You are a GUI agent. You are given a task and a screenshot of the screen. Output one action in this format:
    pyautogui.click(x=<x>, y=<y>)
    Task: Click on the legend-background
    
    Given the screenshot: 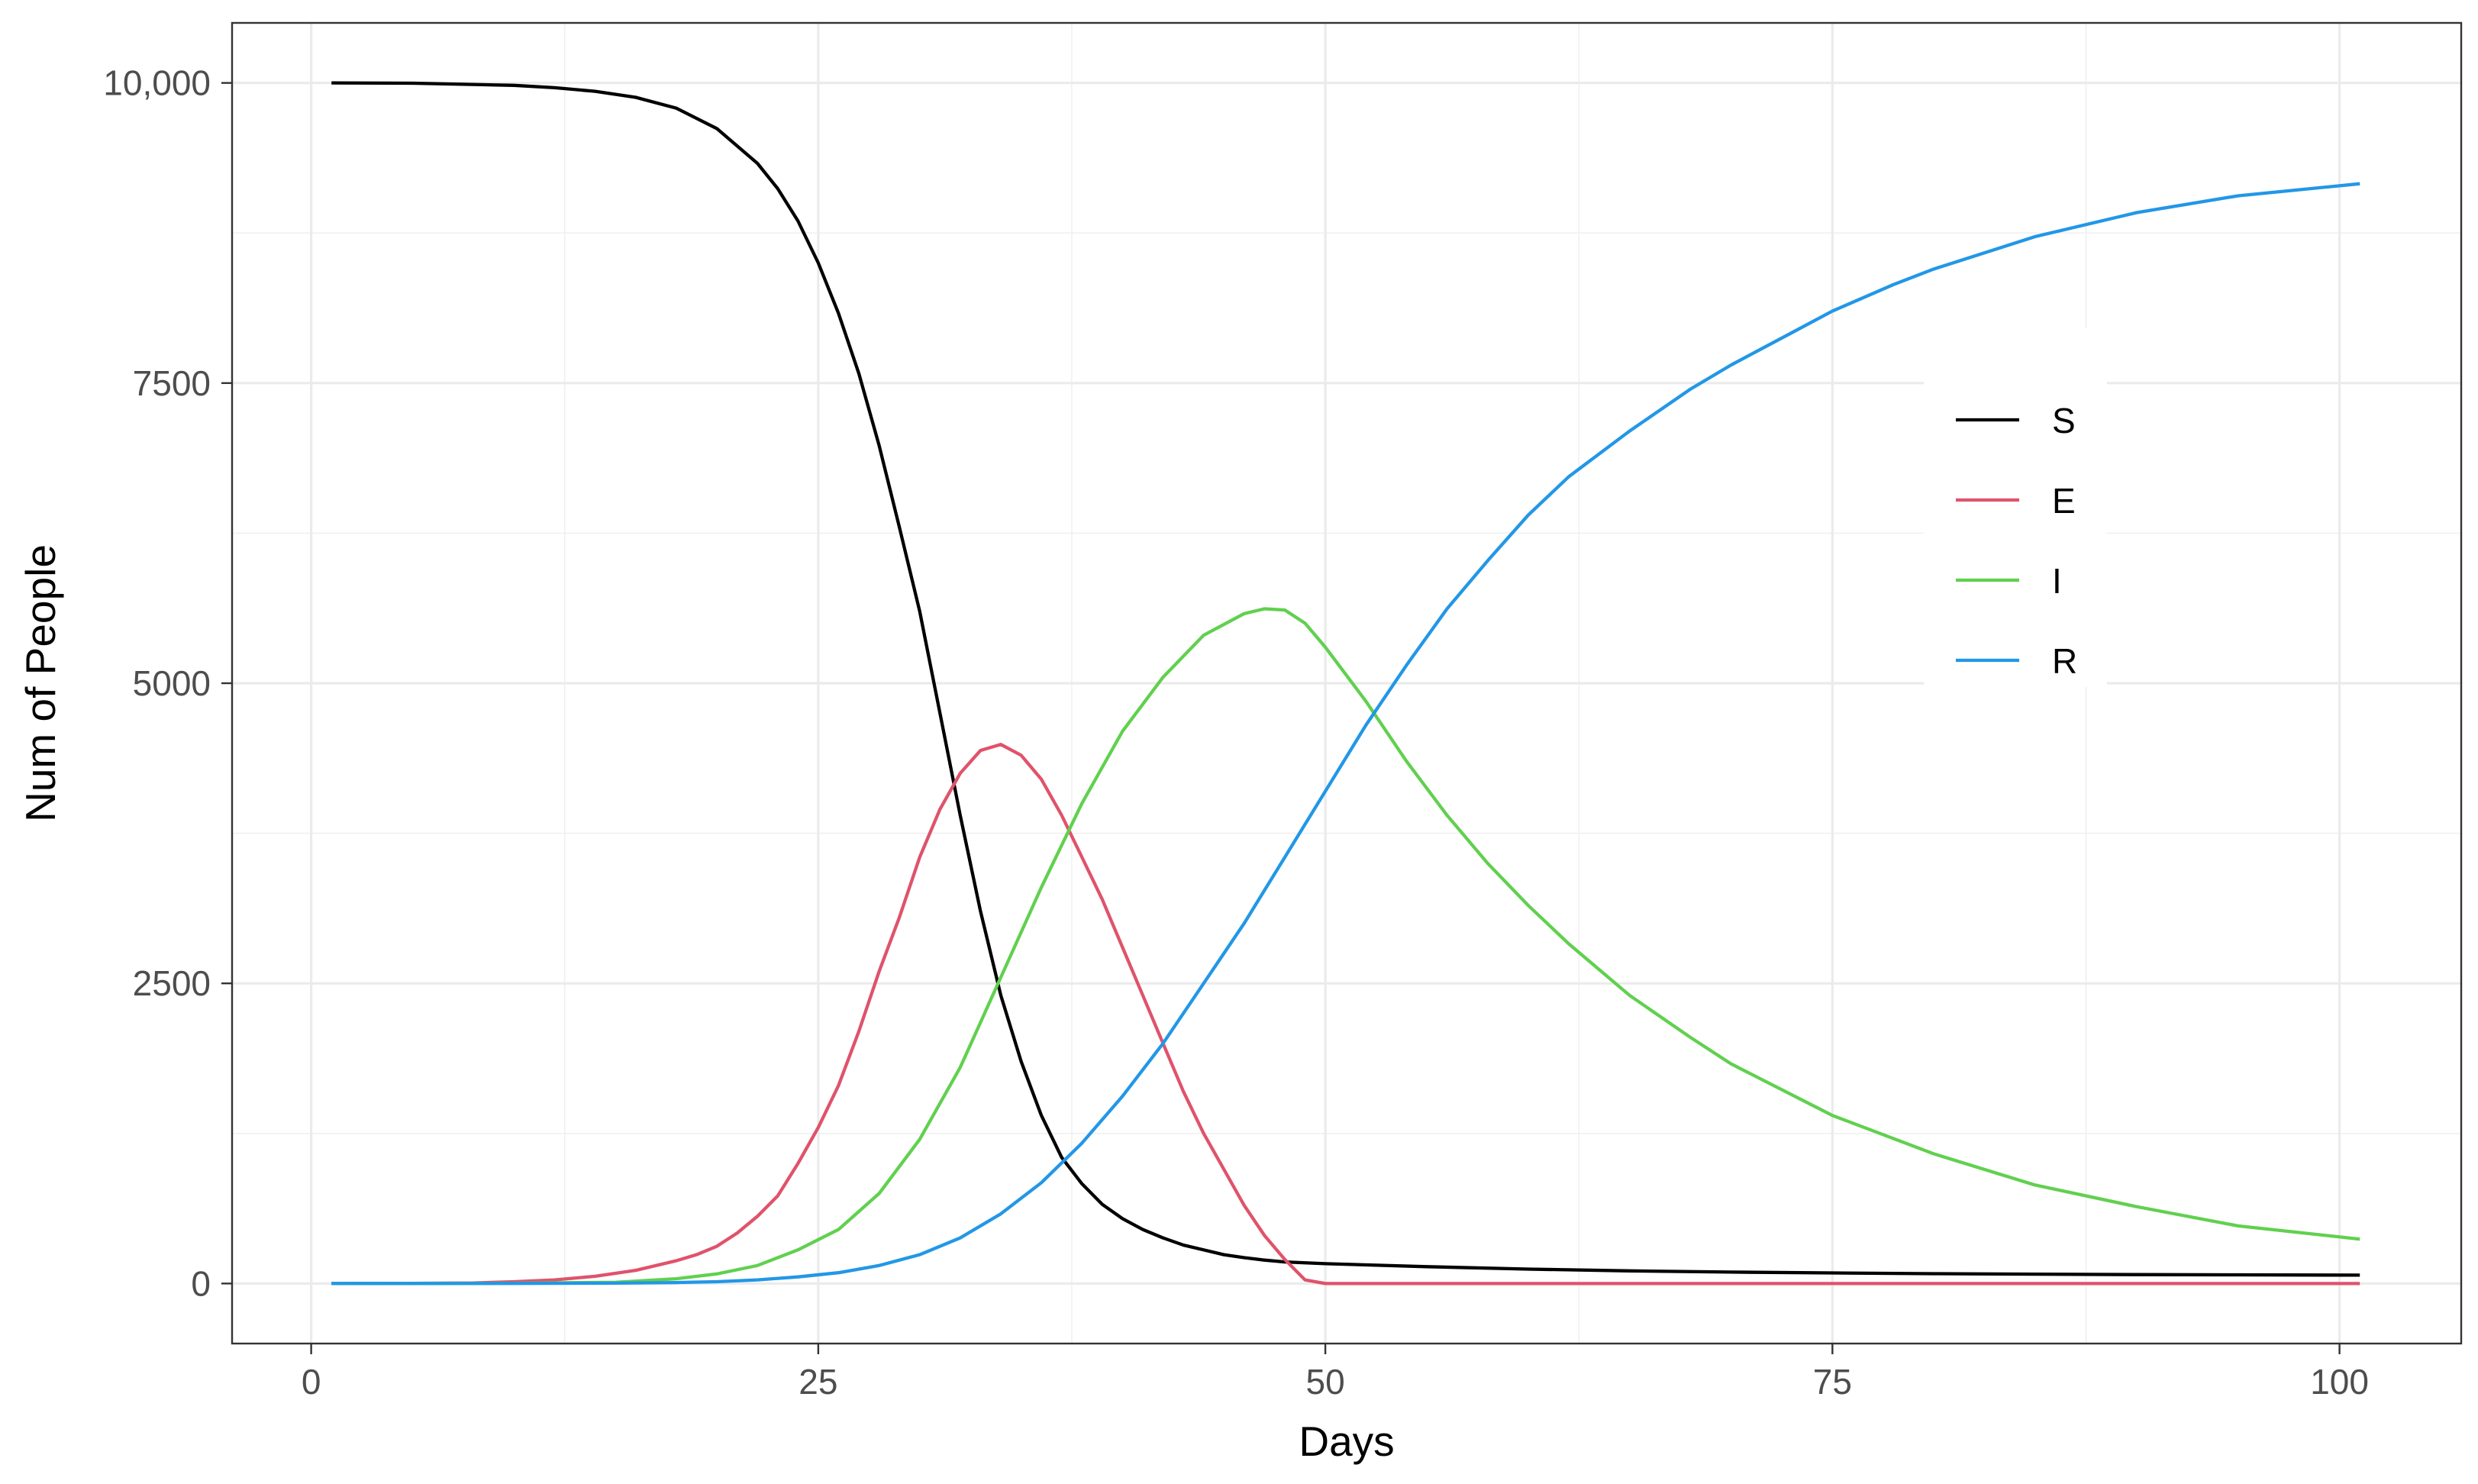 What is the action you would take?
    pyautogui.click(x=2015, y=507)
    